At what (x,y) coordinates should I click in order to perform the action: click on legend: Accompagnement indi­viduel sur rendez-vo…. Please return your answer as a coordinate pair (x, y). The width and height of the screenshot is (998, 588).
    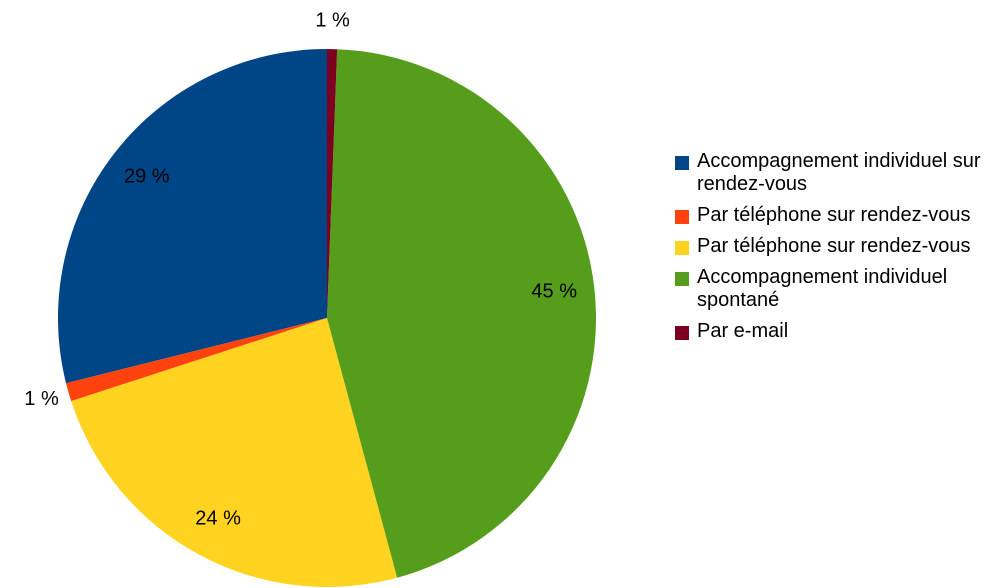
    Looking at the image, I should click on (834, 250).